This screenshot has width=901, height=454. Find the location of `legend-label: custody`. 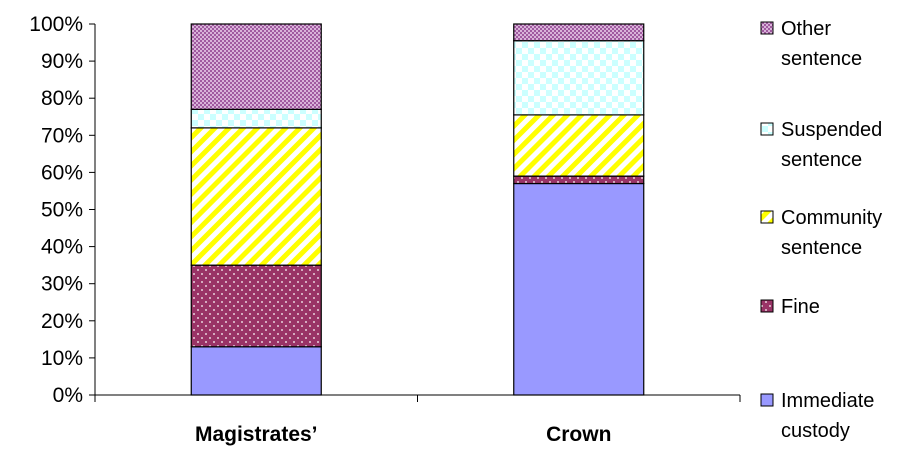

legend-label: custody is located at coordinates (815, 431).